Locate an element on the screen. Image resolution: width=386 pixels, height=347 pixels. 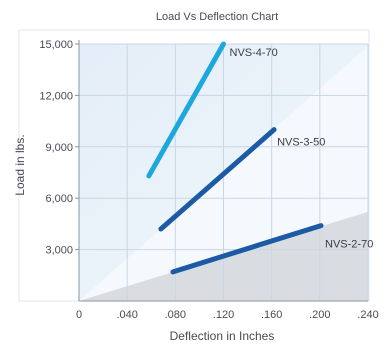
series-label: NVS-2-70 is located at coordinates (349, 245).